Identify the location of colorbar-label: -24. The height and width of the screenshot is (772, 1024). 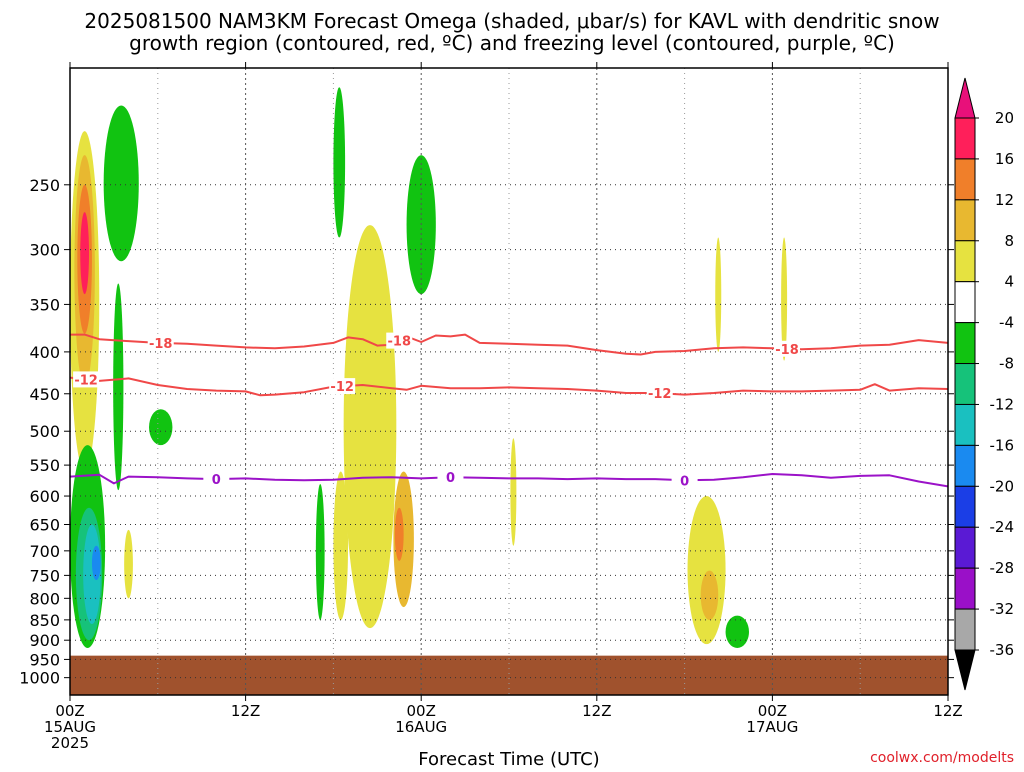
(1002, 527).